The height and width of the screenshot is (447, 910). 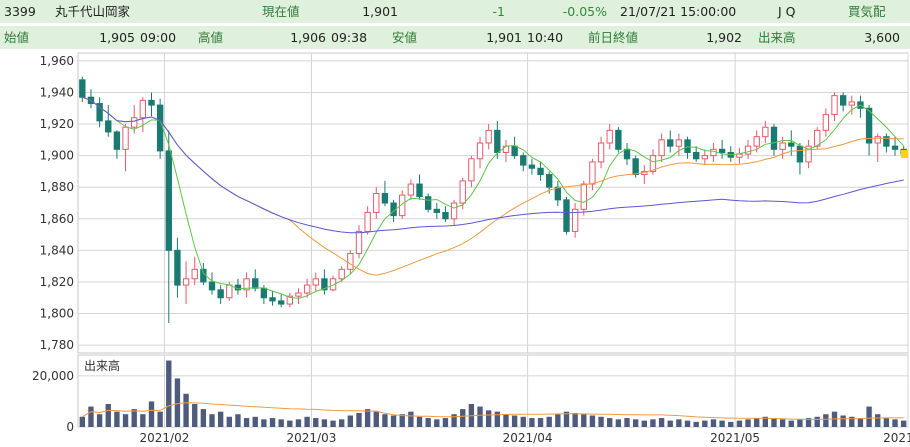 I want to click on current-price-marker, so click(x=904, y=154).